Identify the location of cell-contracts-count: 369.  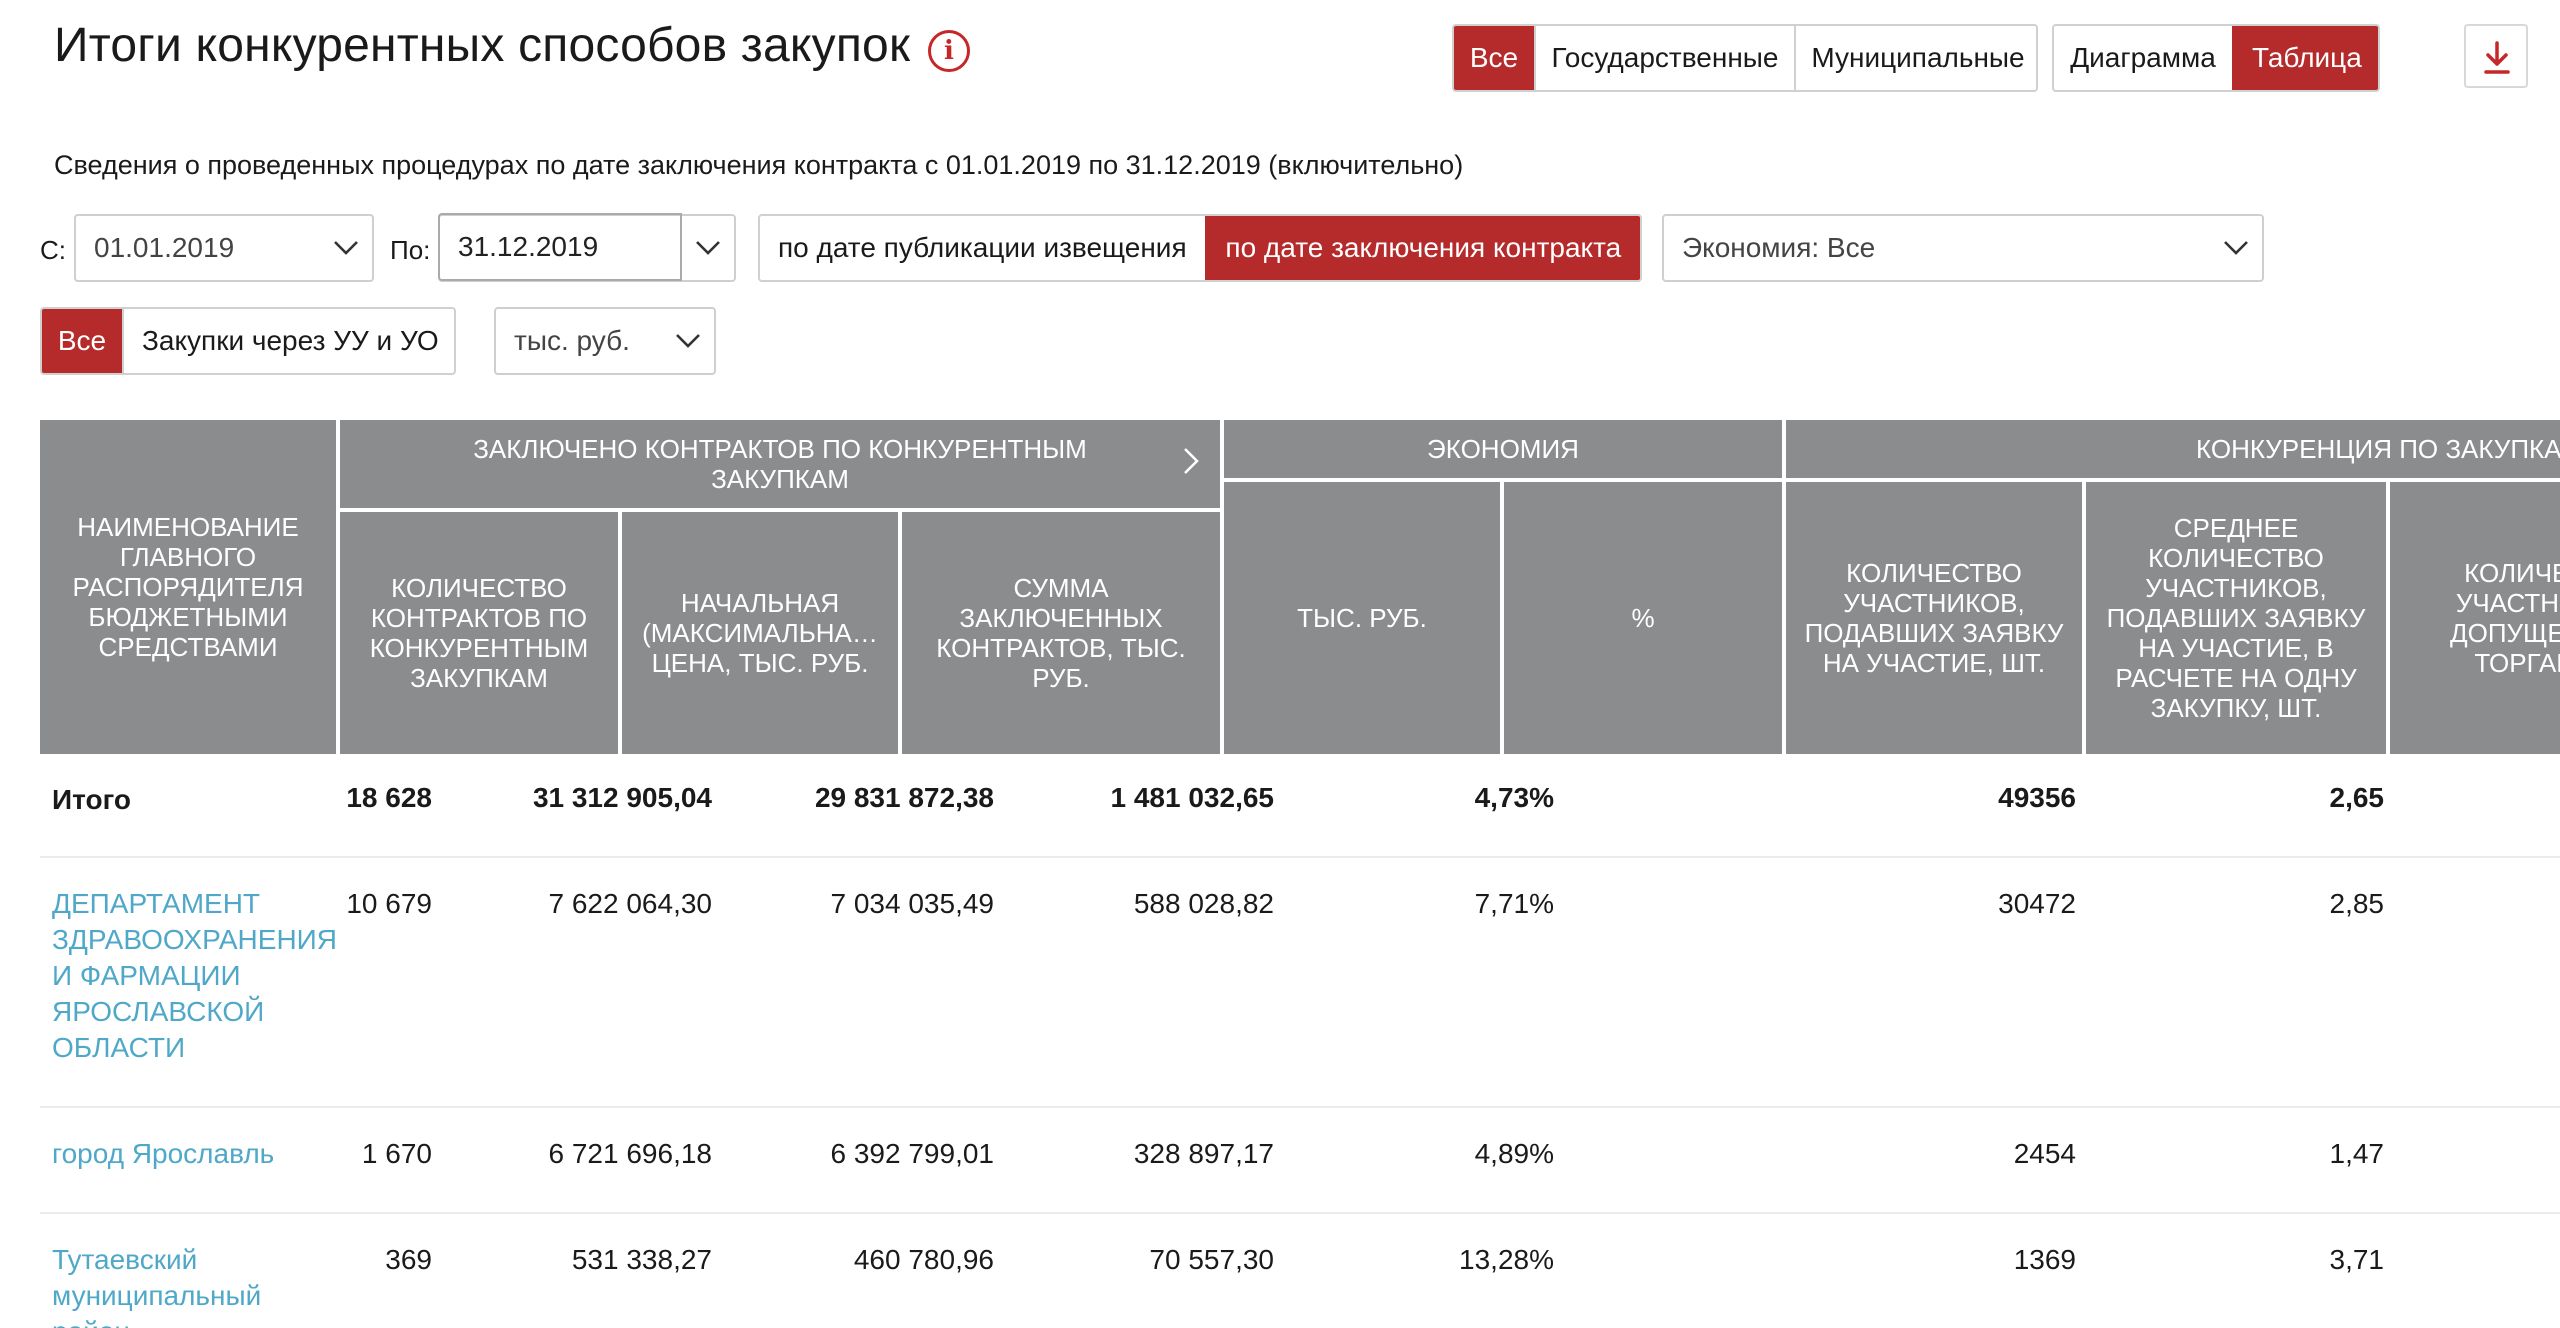
(408, 1259).